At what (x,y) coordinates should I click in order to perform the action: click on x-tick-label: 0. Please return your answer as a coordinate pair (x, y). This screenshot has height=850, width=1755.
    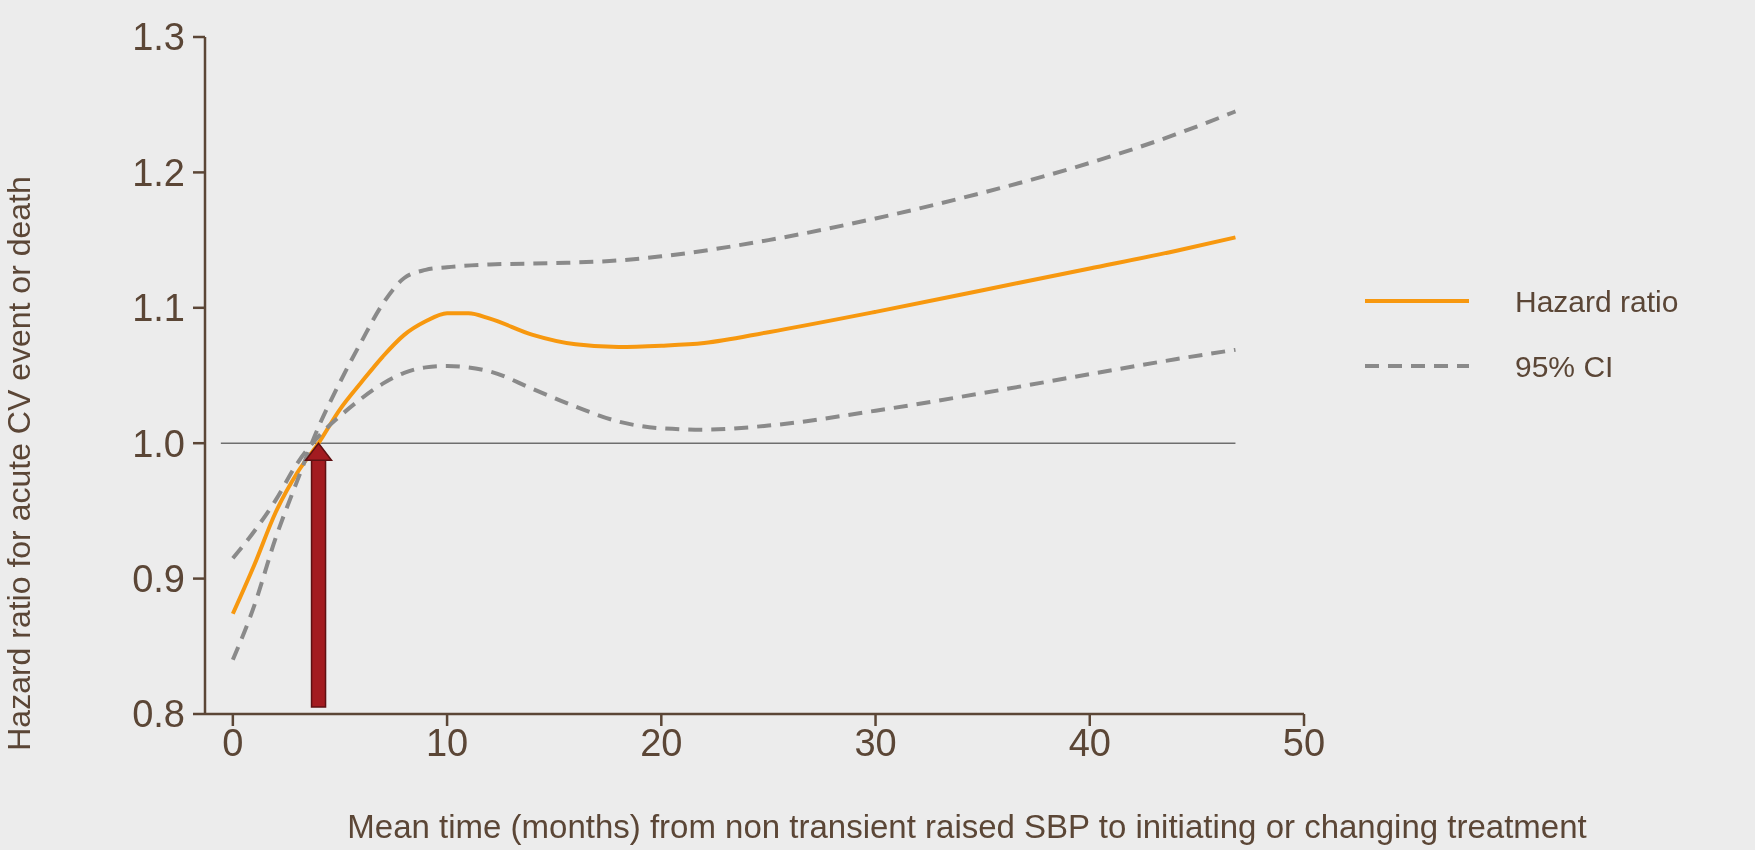
    Looking at the image, I should click on (233, 743).